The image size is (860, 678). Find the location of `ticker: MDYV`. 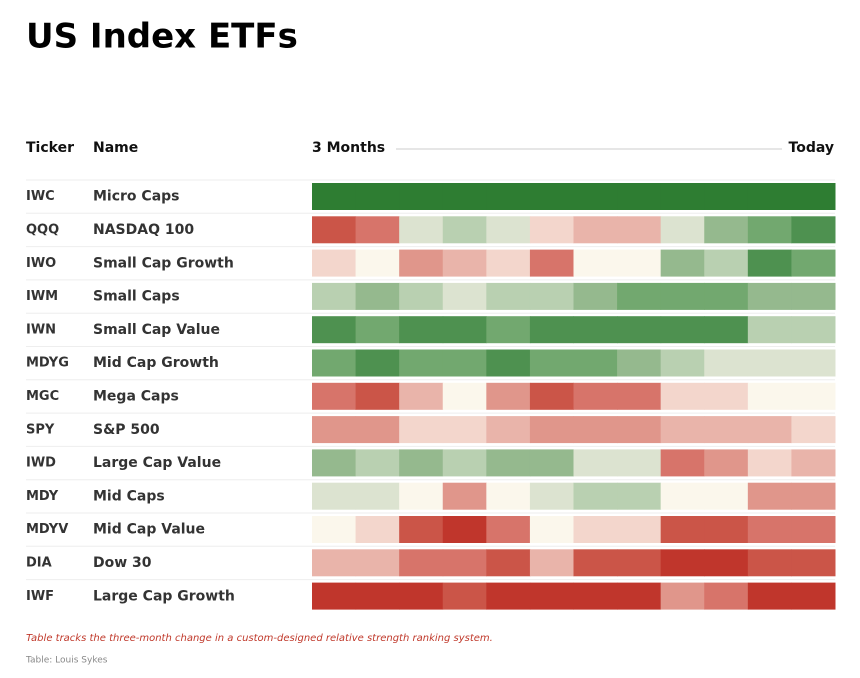

ticker: MDYV is located at coordinates (47, 529).